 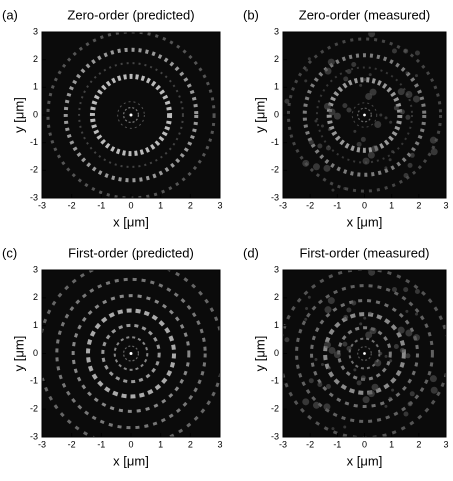 What do you see at coordinates (251, 252) in the screenshot?
I see `panel-label: (d)` at bounding box center [251, 252].